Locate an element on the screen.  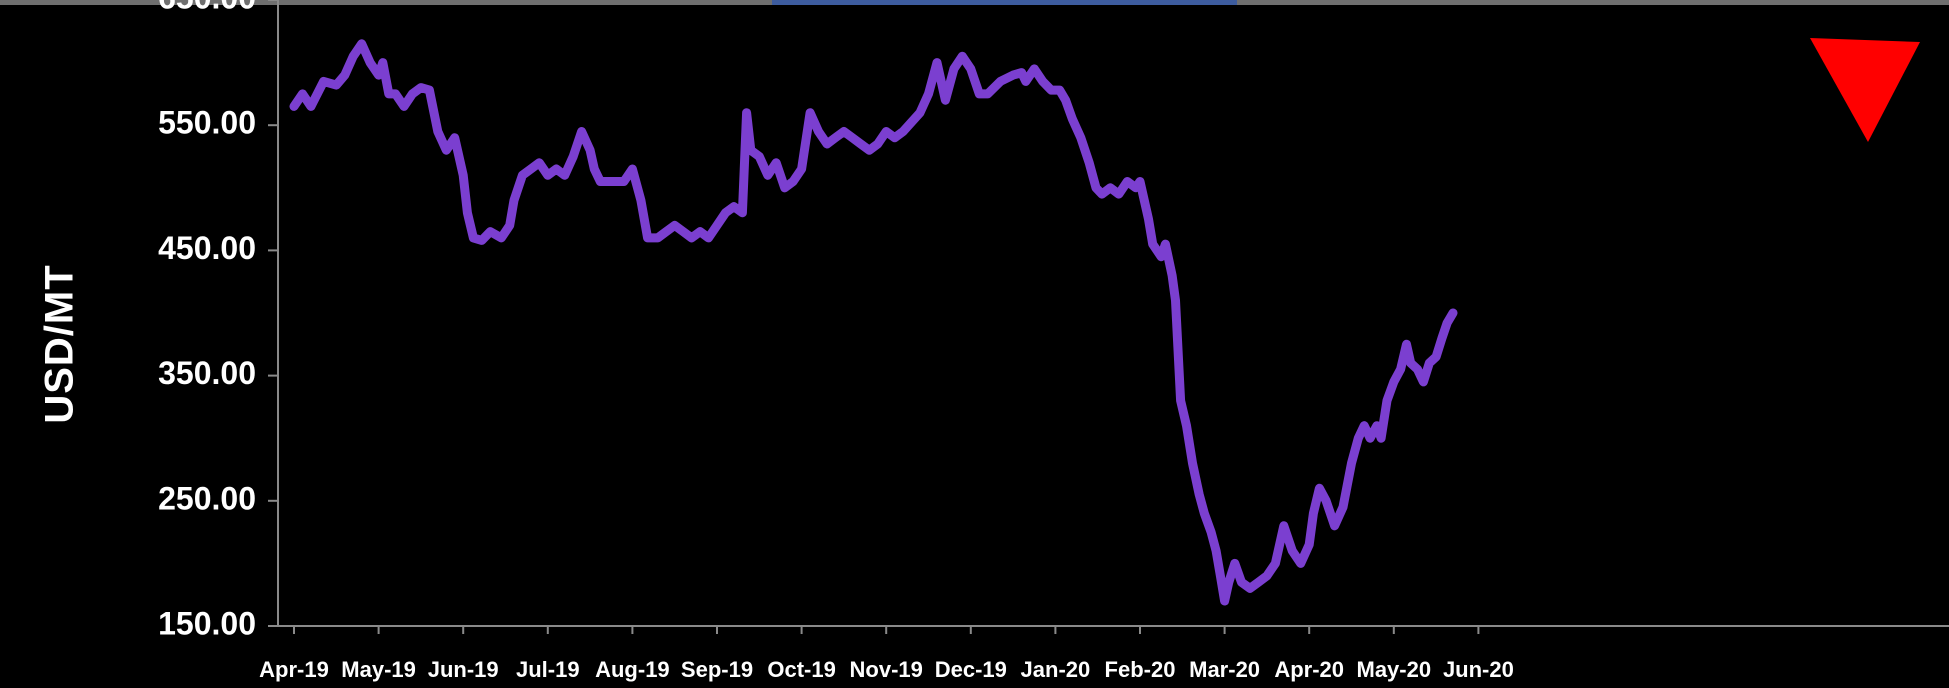
x-tick-label: Aug-19 is located at coordinates (632, 669).